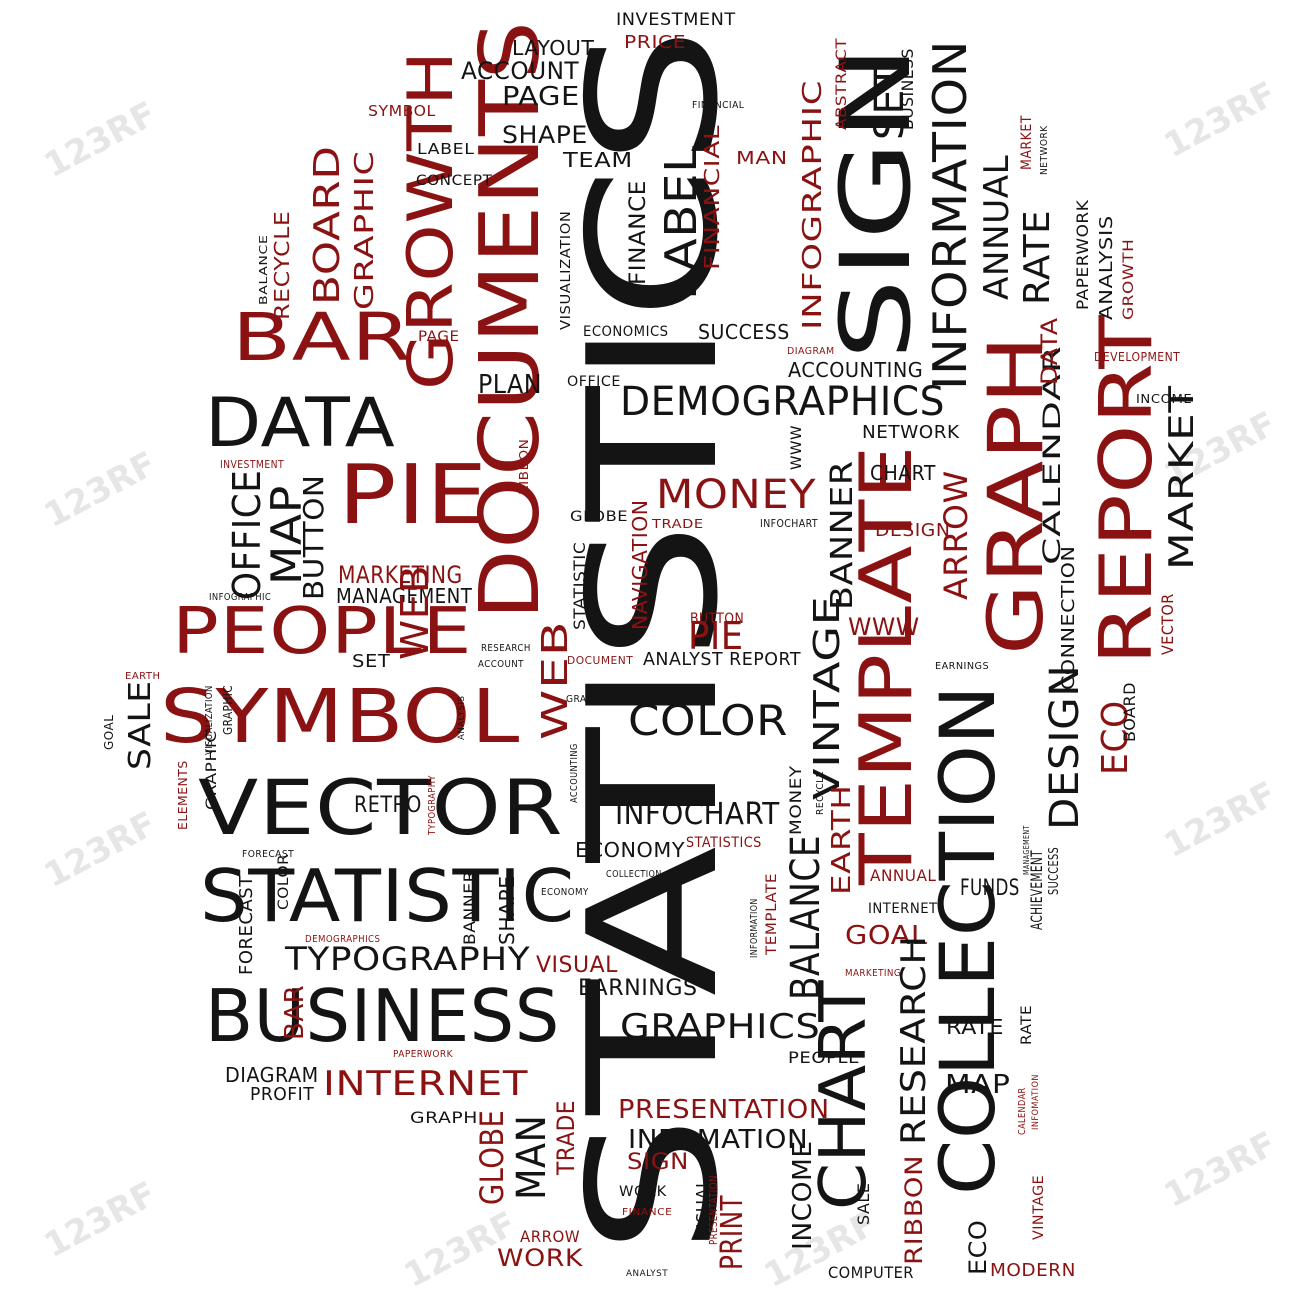 The height and width of the screenshot is (1300, 1300). I want to click on word-goal-small: GOAL, so click(109, 732).